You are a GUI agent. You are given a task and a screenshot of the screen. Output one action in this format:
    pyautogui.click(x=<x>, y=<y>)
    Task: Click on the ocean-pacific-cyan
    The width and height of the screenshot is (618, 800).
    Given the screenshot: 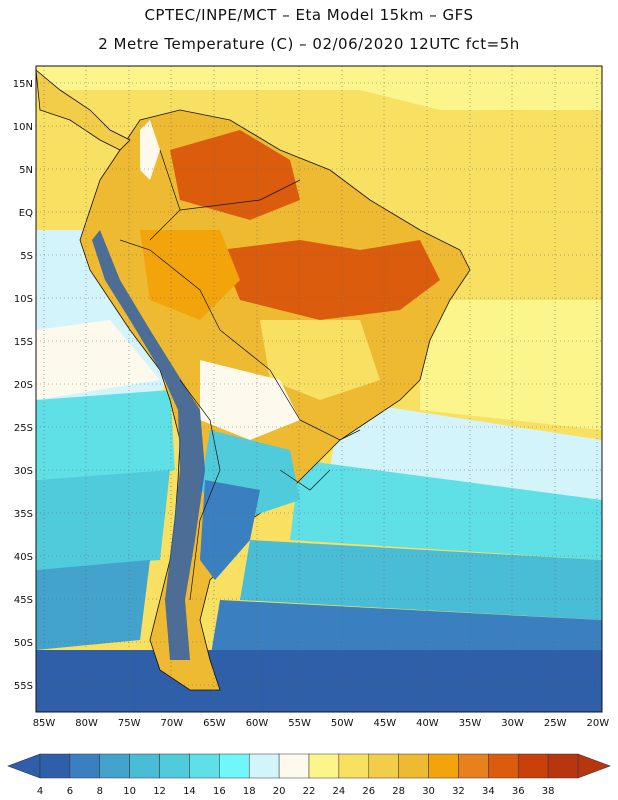 What is the action you would take?
    pyautogui.click(x=105, y=435)
    